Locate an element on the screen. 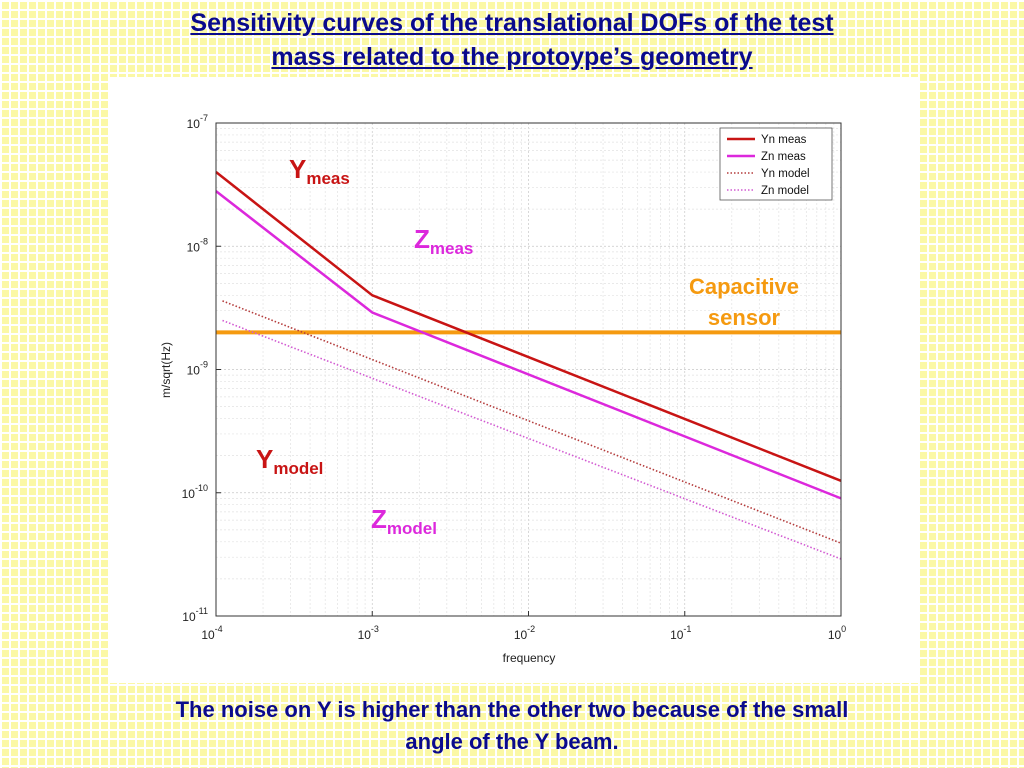  caption-line-2: angle of the Y beam. is located at coordinates (512, 741).